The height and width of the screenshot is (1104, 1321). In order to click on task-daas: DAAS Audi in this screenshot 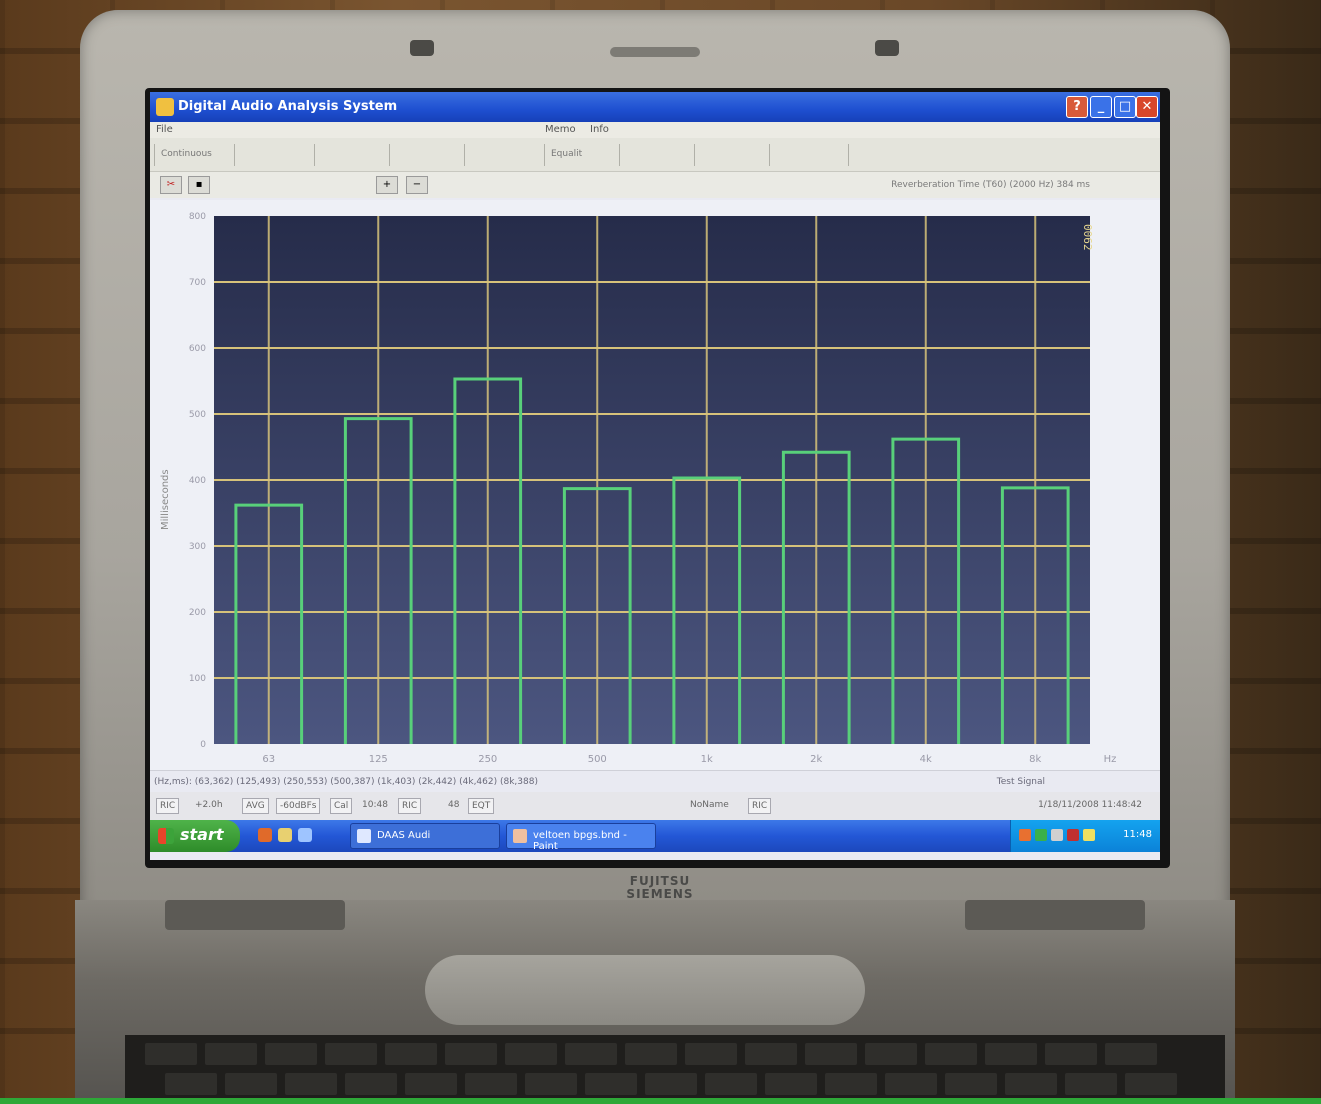, I will do `click(425, 836)`.